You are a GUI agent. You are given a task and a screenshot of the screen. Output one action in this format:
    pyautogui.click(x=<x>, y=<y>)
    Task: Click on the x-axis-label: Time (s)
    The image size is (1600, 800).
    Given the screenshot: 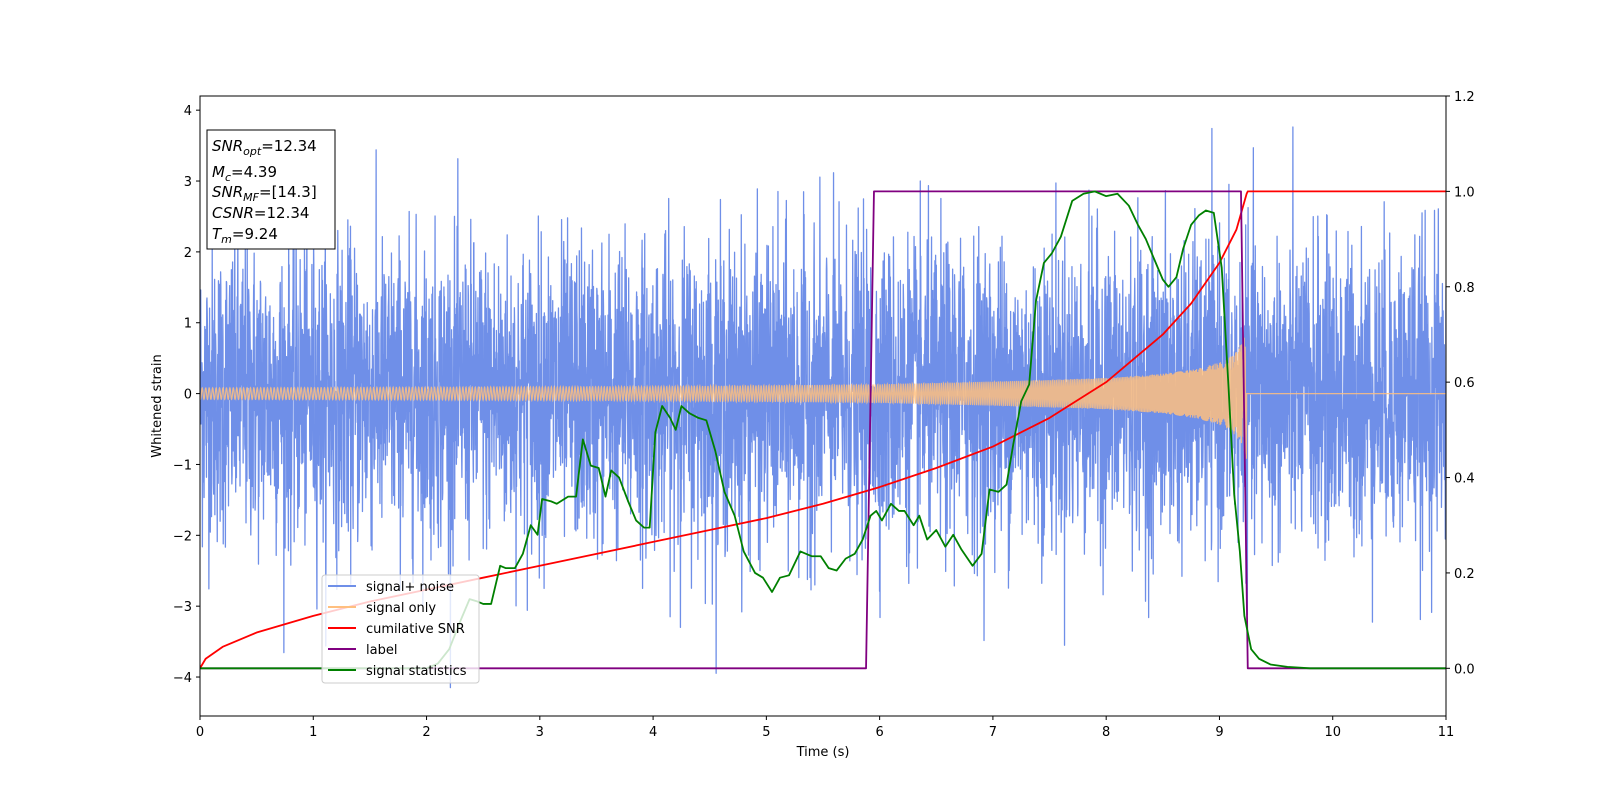 What is the action you would take?
    pyautogui.click(x=823, y=752)
    